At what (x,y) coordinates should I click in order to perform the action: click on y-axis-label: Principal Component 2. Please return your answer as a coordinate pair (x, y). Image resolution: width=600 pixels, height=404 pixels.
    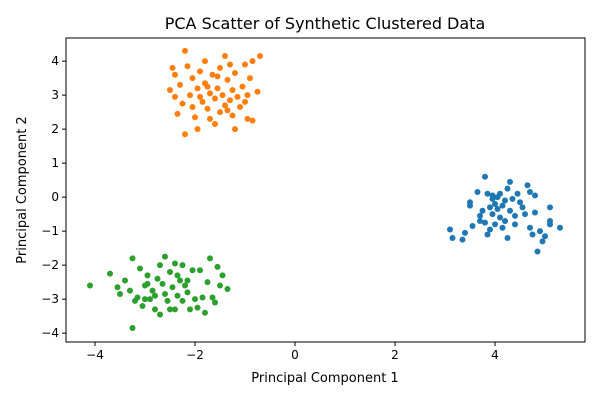
    Looking at the image, I should click on (22, 189).